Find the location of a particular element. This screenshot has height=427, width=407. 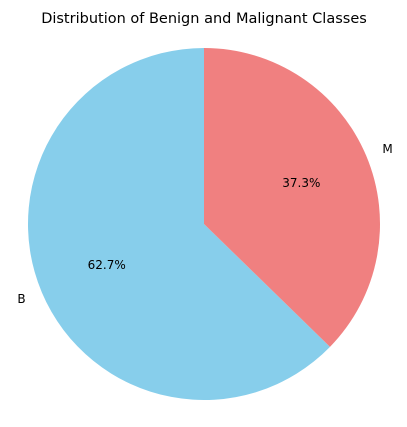

slice-label-m: M is located at coordinates (387, 149).